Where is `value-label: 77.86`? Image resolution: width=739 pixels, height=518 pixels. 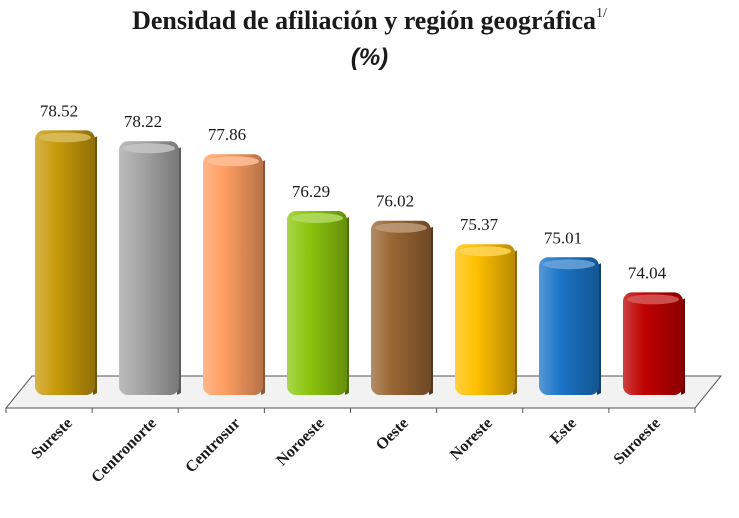 value-label: 77.86 is located at coordinates (227, 134).